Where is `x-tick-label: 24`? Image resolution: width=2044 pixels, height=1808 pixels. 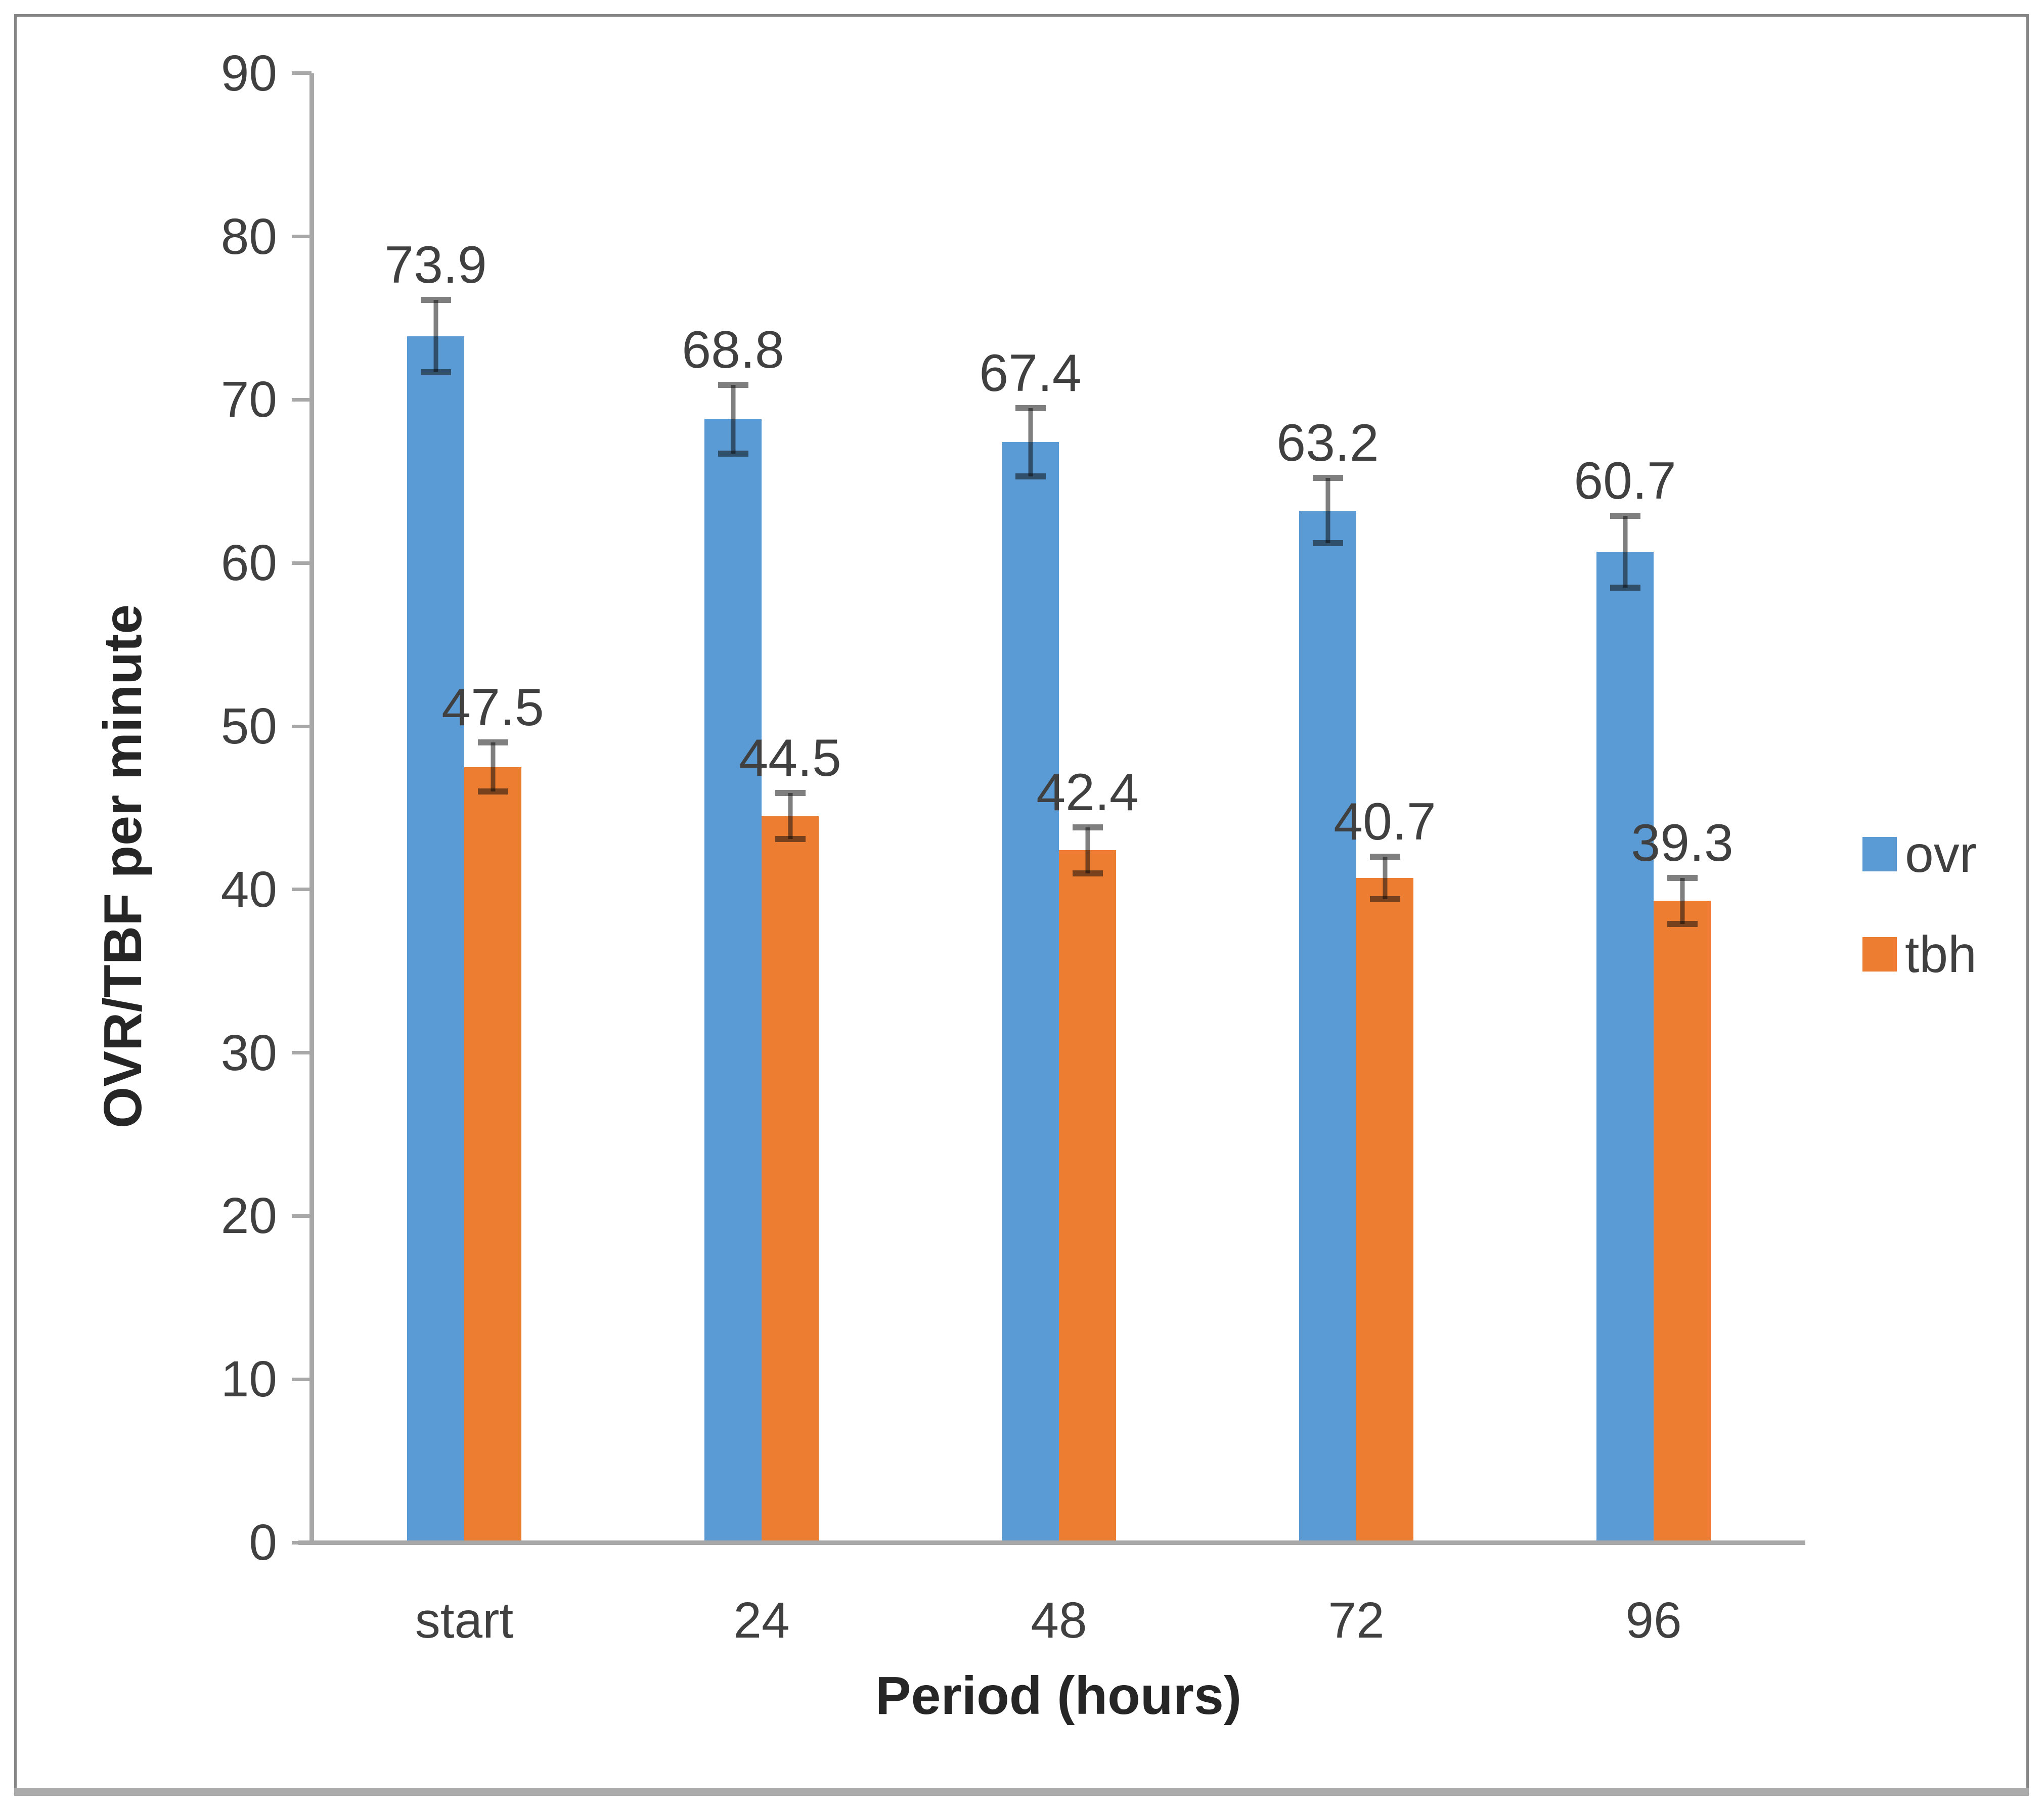 x-tick-label: 24 is located at coordinates (761, 1620).